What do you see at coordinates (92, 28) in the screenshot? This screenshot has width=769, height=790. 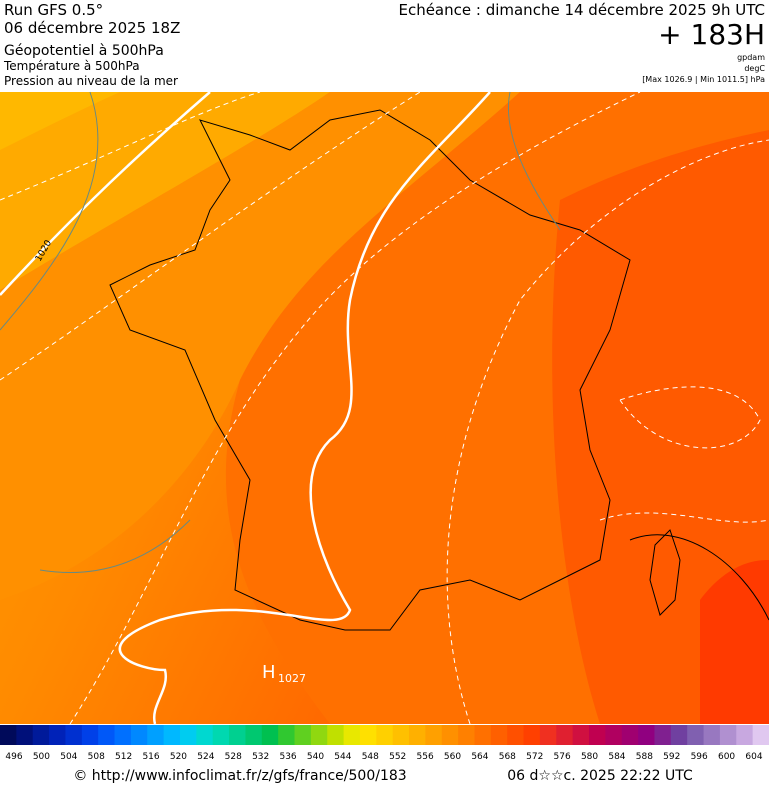 I see `run-date: 06 décembre 2025 18Z` at bounding box center [92, 28].